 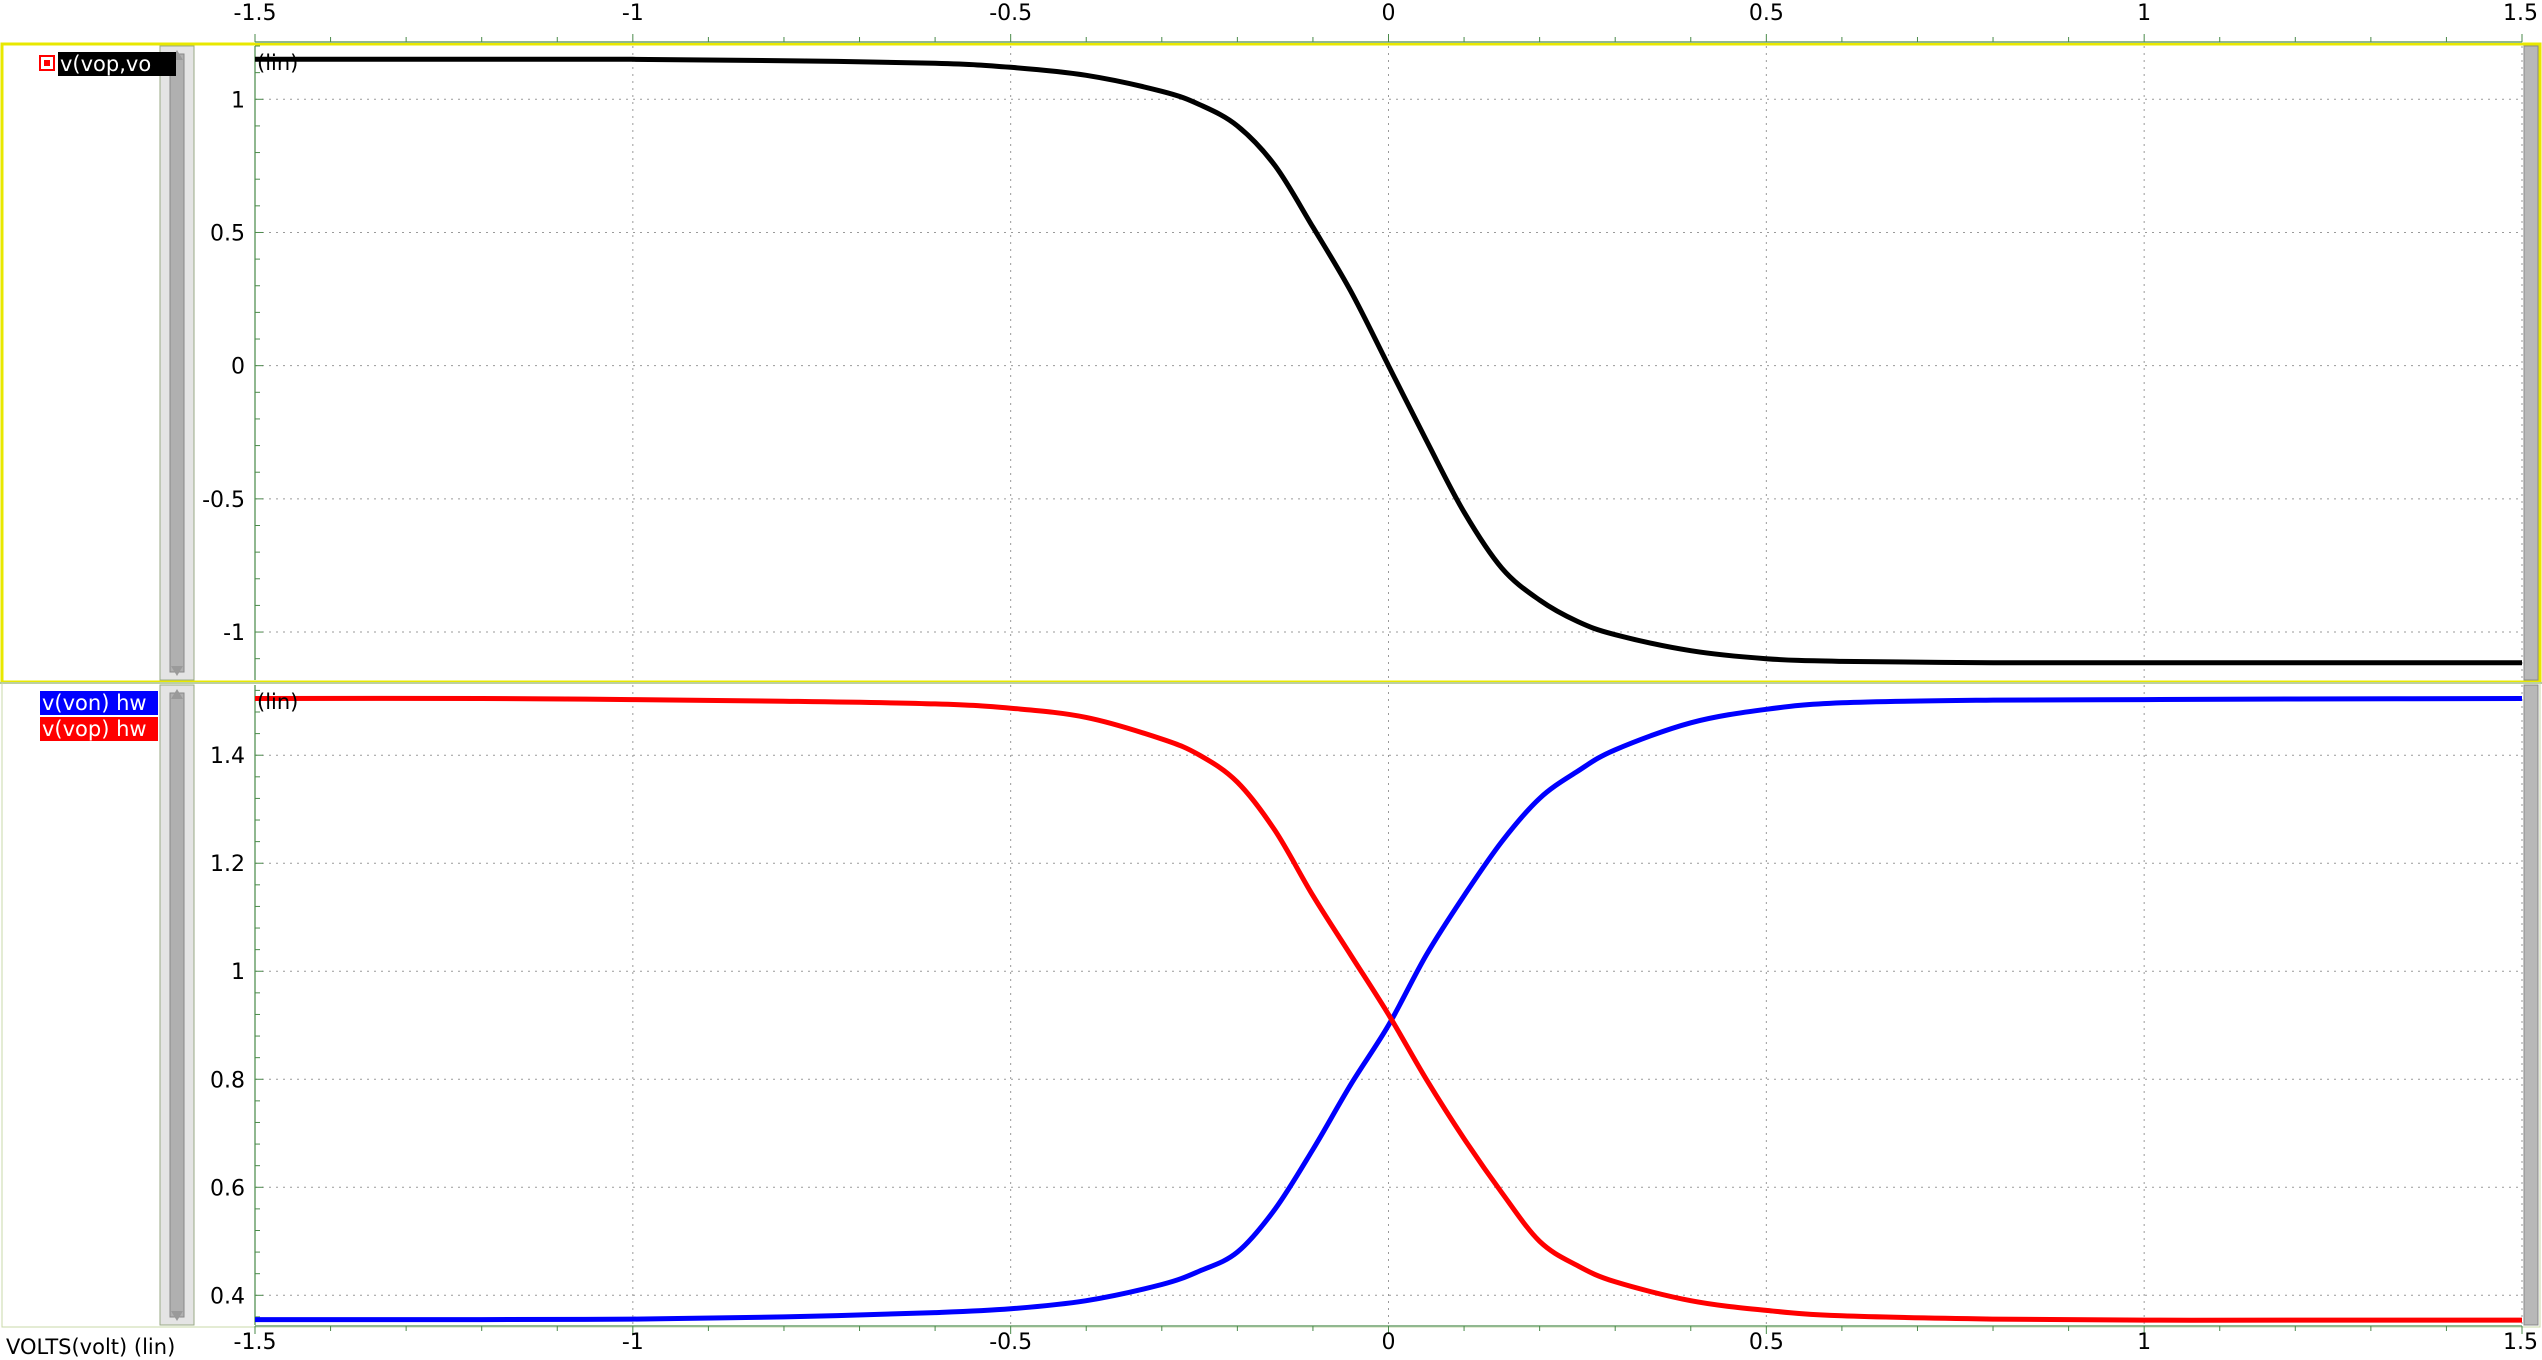 I want to click on x-axis-top-tick-label: -0.5, so click(x=1010, y=13).